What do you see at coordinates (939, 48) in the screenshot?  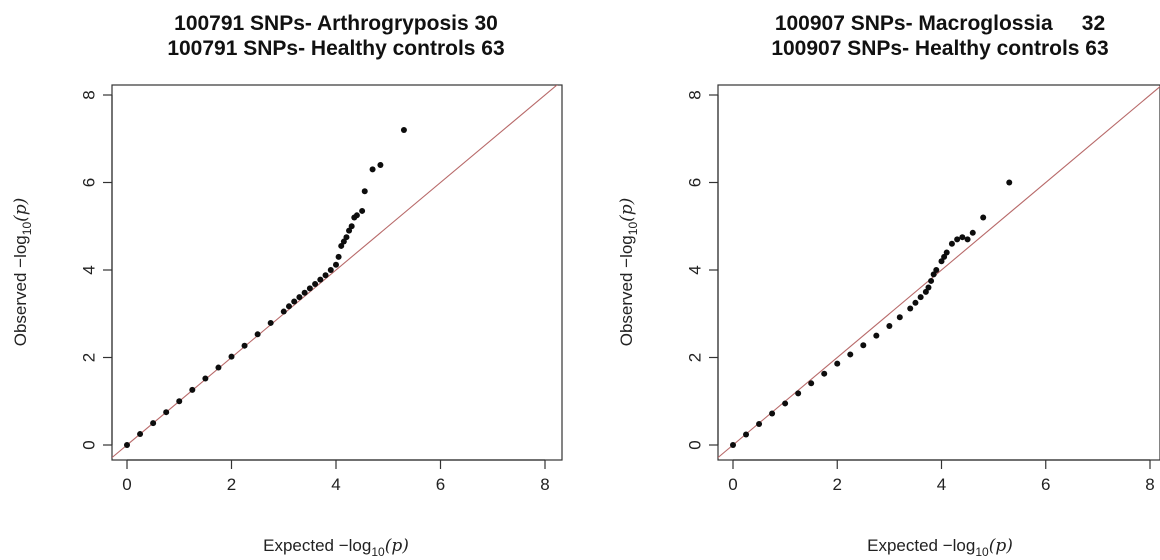 I see `chart-subtitle: 100907 SNPs- Healthy controls 63` at bounding box center [939, 48].